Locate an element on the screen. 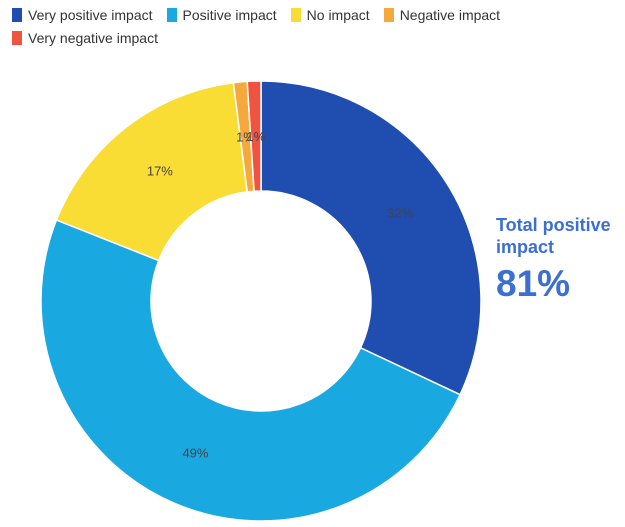  legend-item-very-positive: Very positive impact is located at coordinates (82, 14).